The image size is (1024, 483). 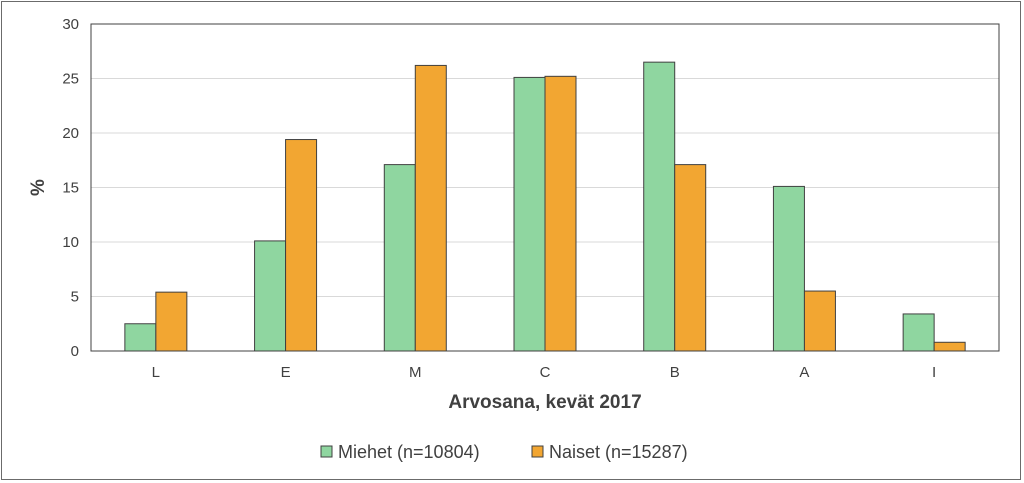 I want to click on bar-miehet-C, so click(x=529, y=214).